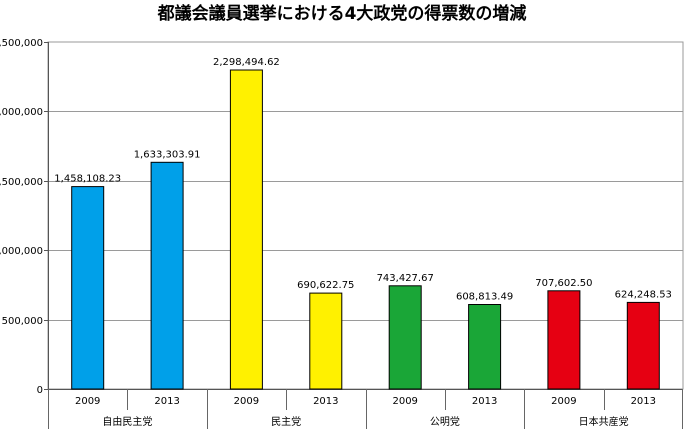 The image size is (684, 429). Describe the element at coordinates (167, 154) in the screenshot. I see `data-label: 1,633,303.91` at that location.